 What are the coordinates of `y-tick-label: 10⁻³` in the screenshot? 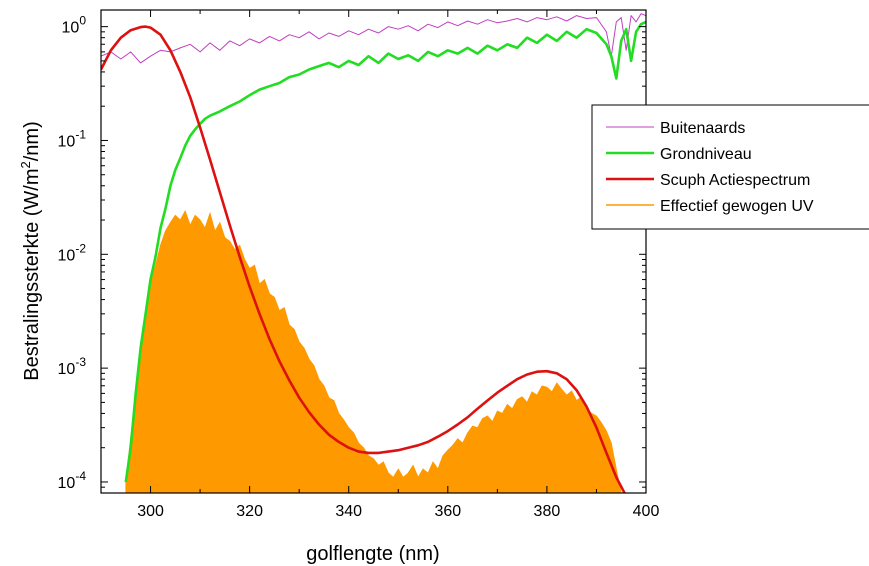 It's located at (72, 366).